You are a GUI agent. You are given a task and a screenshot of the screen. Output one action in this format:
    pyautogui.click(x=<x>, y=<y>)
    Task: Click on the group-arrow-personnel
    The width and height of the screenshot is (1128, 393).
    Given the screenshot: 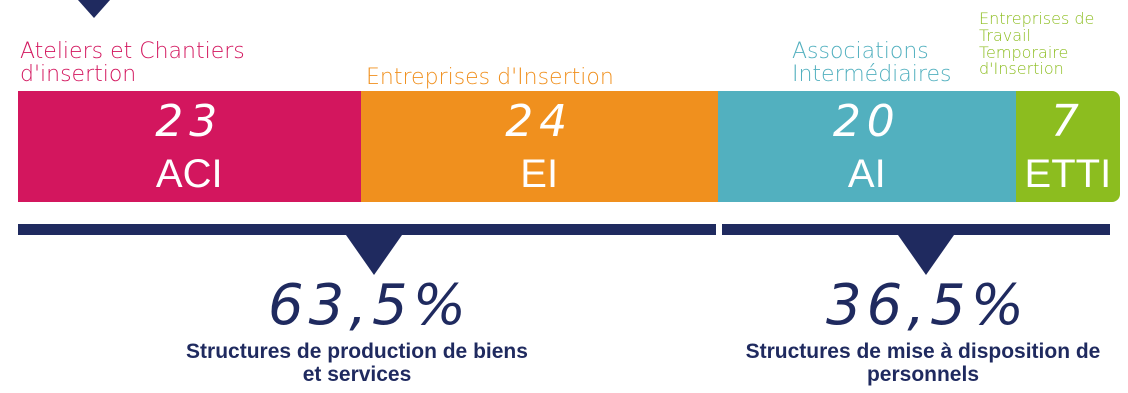 What is the action you would take?
    pyautogui.click(x=926, y=255)
    